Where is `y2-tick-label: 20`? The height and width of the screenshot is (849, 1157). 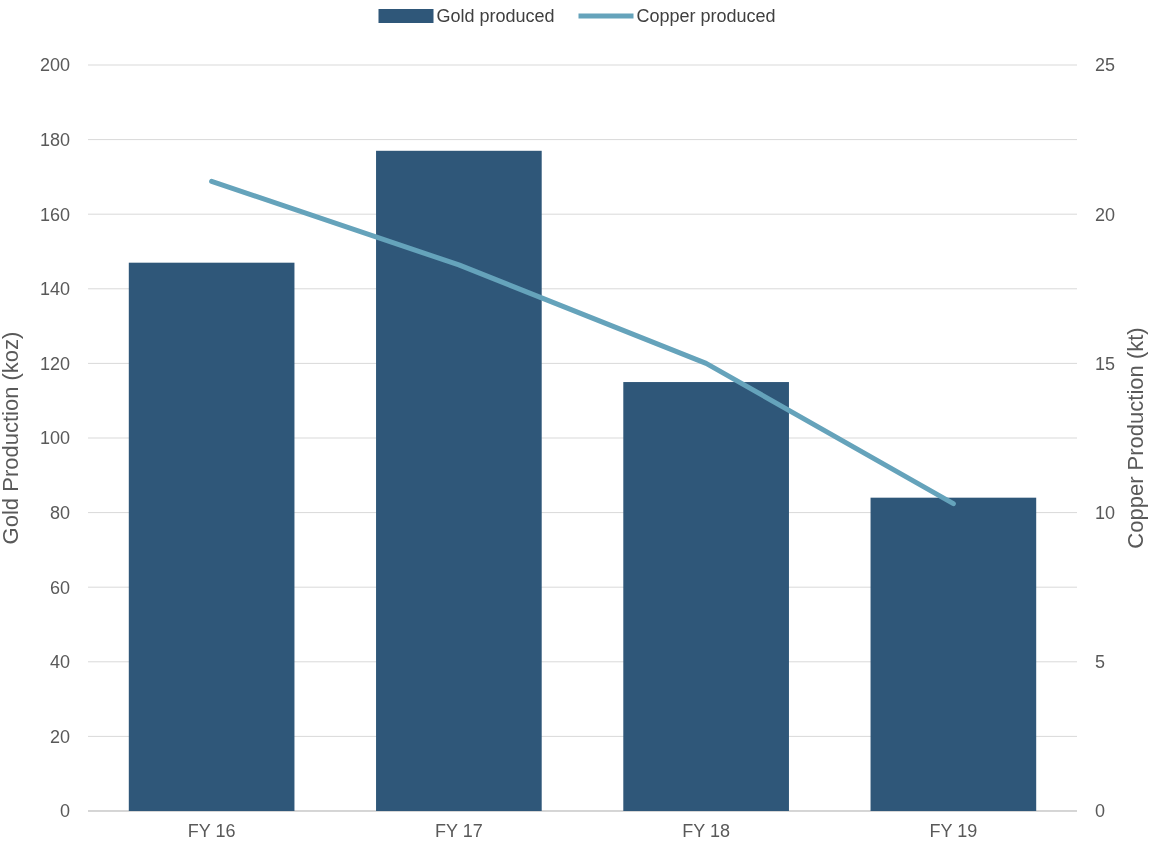
y2-tick-label: 20 is located at coordinates (1105, 214).